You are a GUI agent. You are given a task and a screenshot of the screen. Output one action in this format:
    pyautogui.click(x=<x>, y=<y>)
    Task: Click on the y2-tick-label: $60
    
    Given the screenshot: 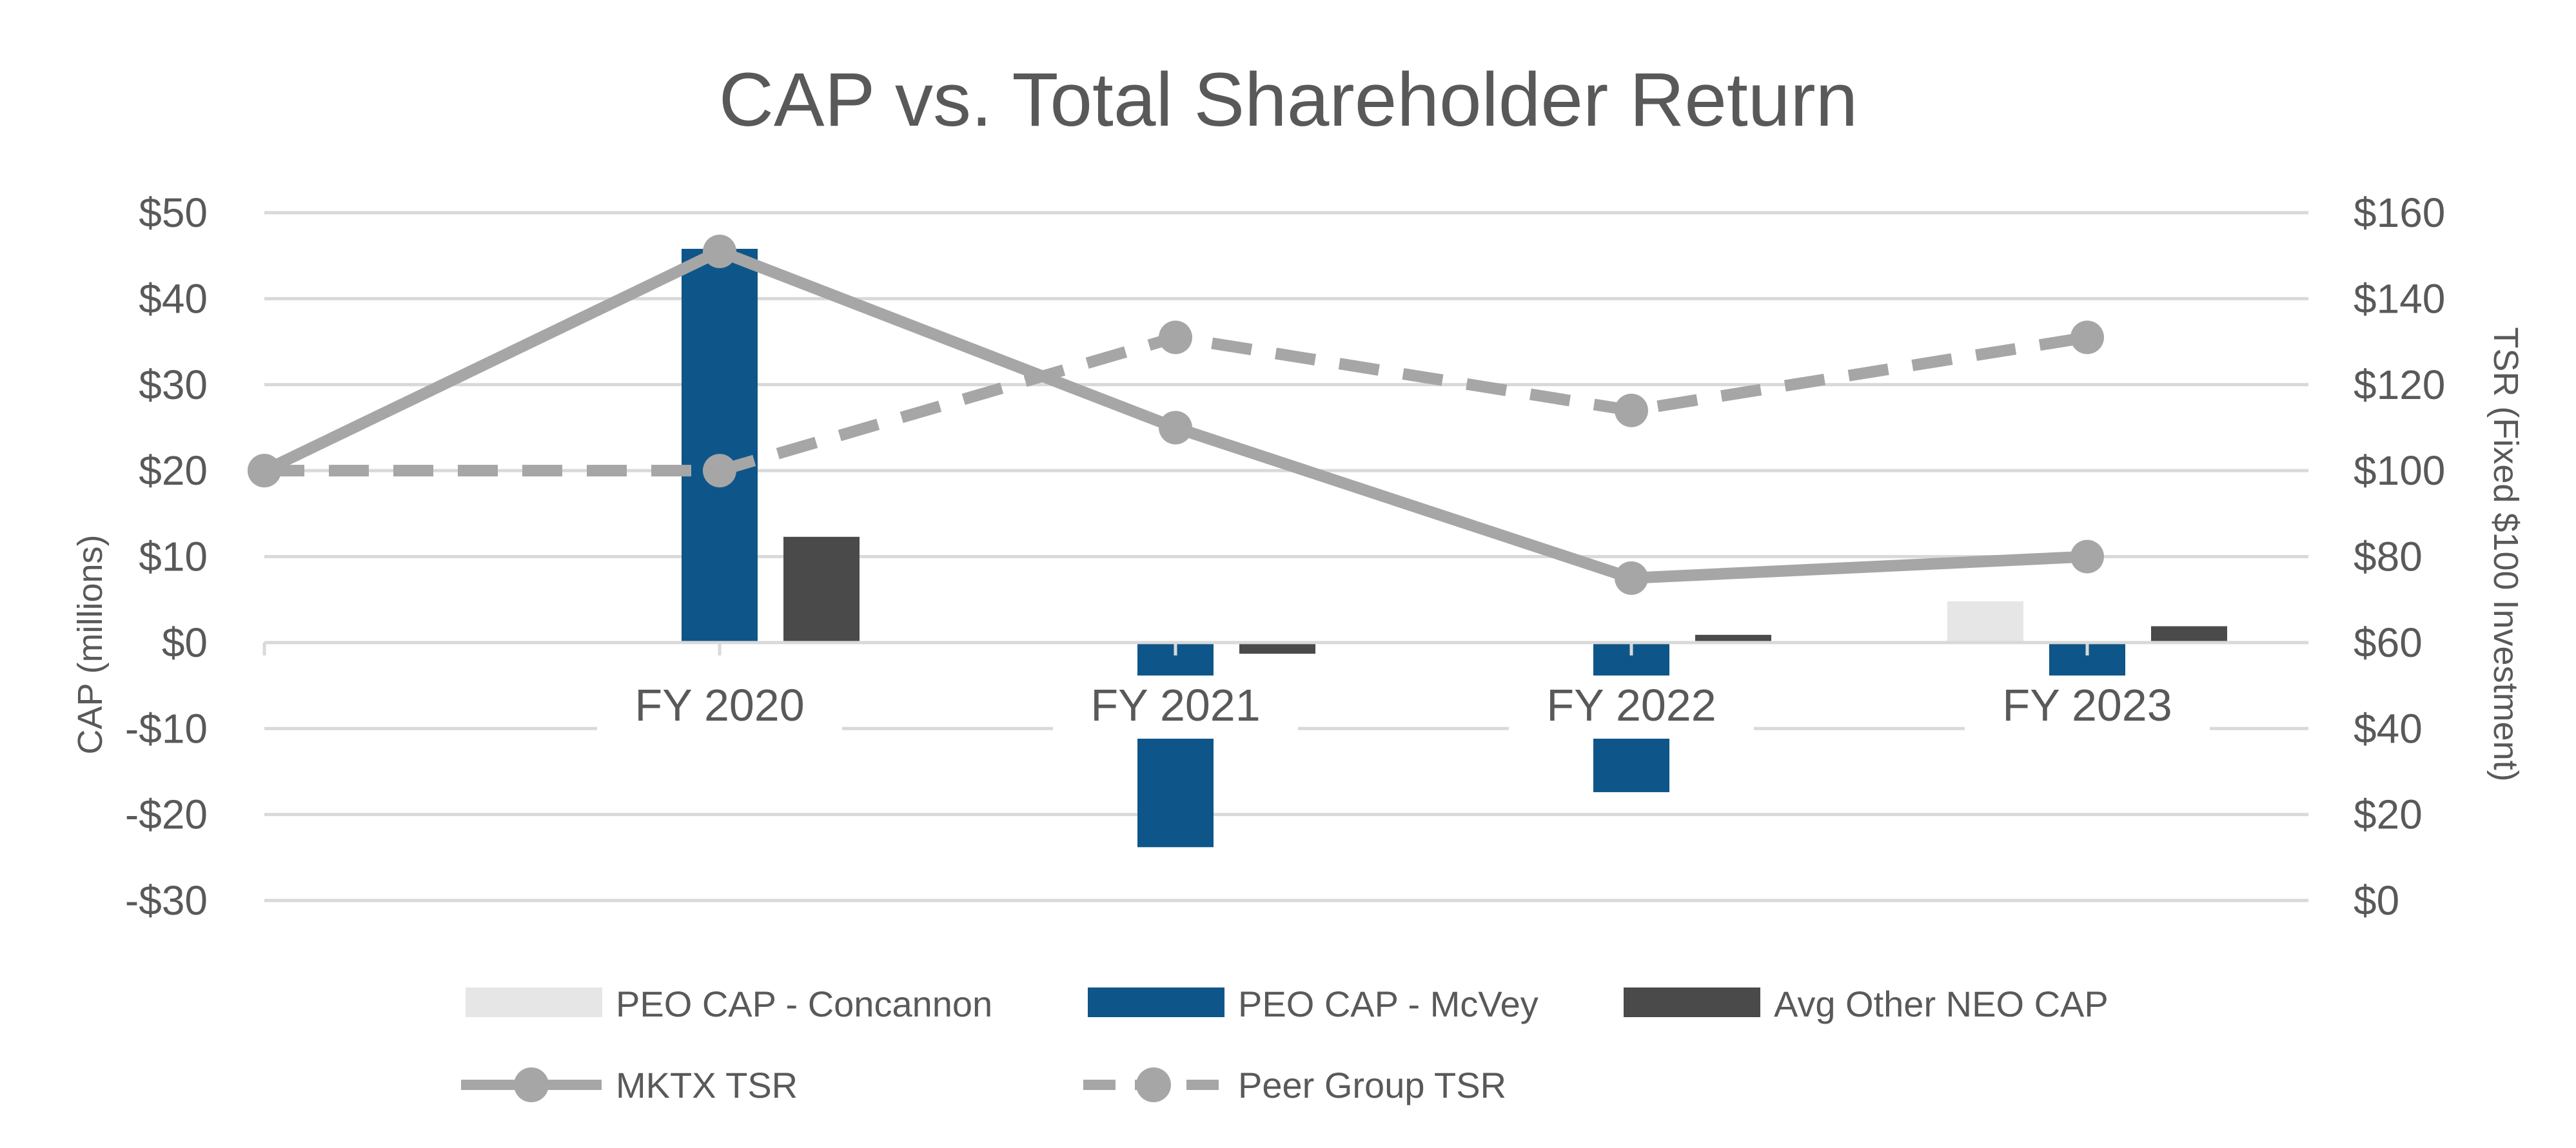 What is the action you would take?
    pyautogui.click(x=2388, y=642)
    